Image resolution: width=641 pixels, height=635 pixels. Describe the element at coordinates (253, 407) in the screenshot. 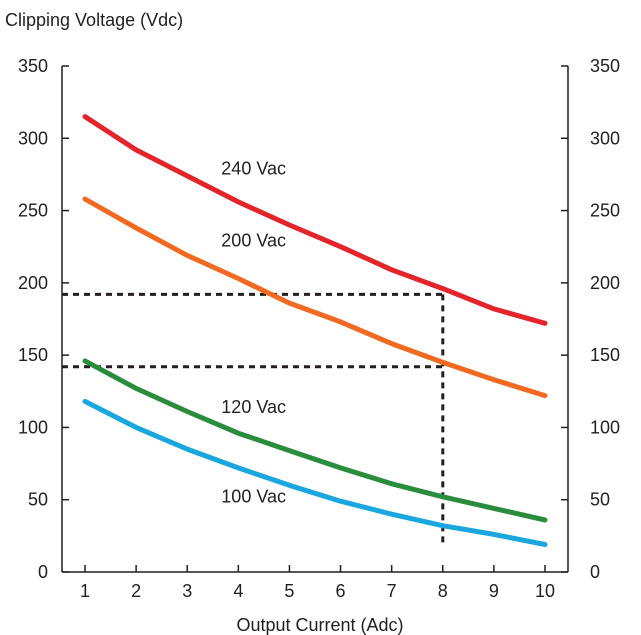

I see `series-label-120-vac: 120 Vac` at that location.